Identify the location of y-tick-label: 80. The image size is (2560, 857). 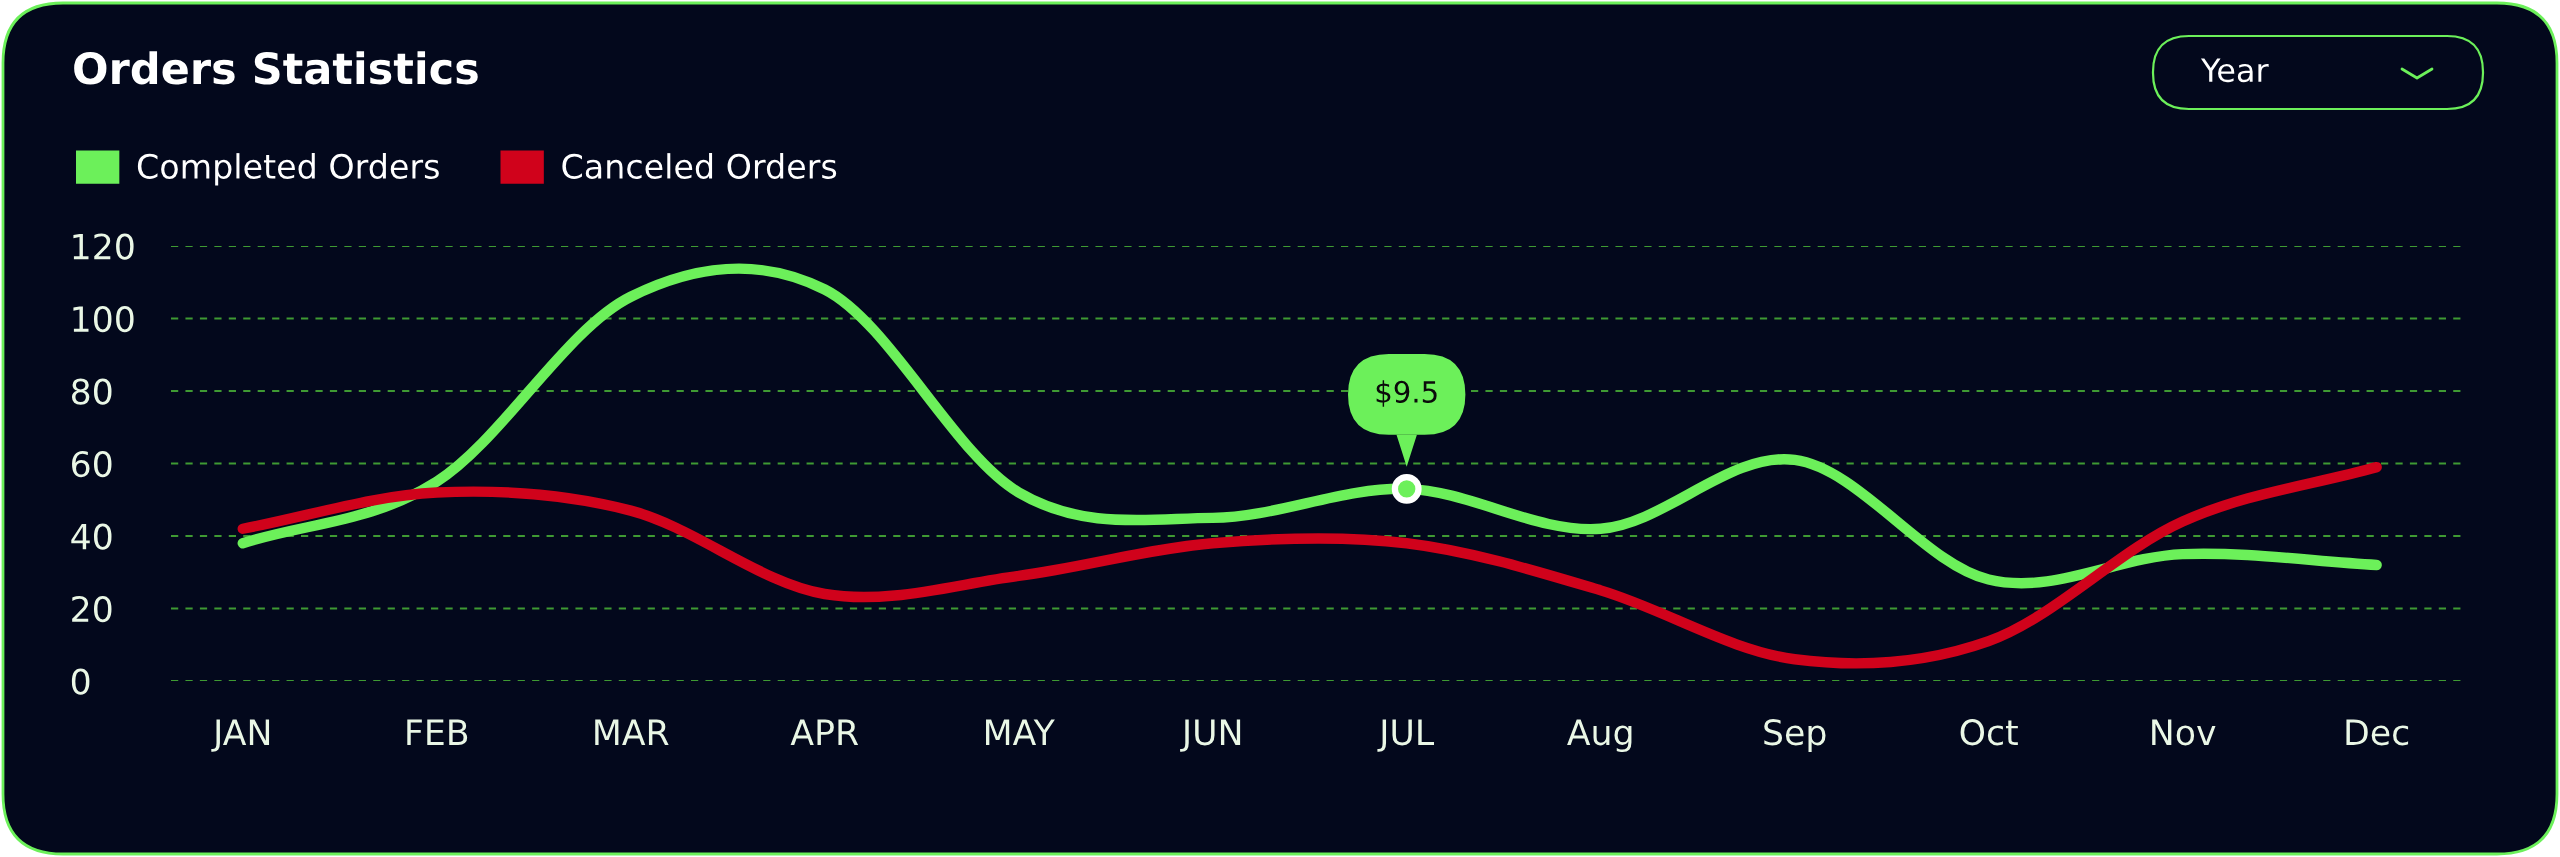
(91, 391).